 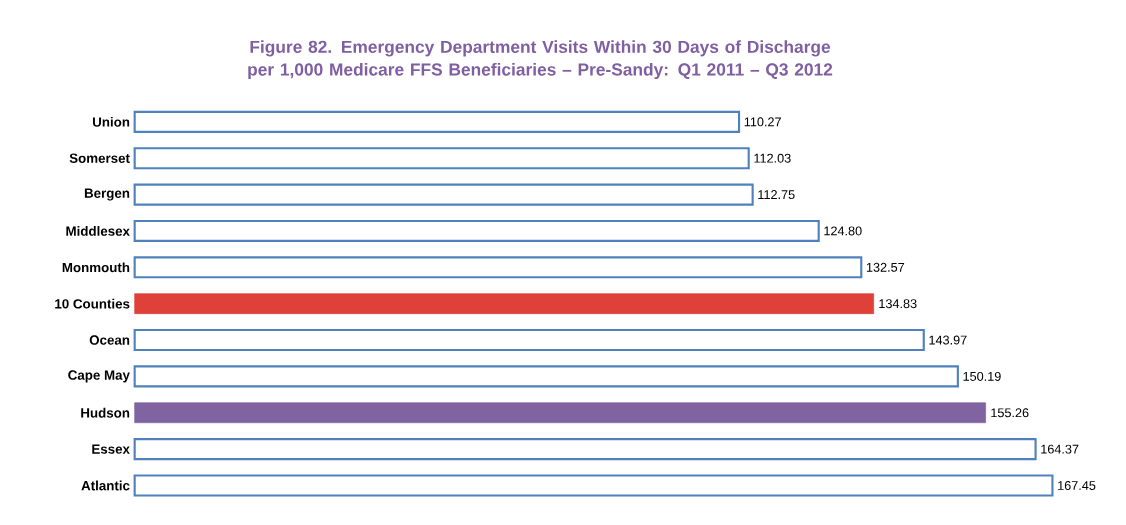 What do you see at coordinates (1060, 449) in the screenshot?
I see `data-label: 164.37` at bounding box center [1060, 449].